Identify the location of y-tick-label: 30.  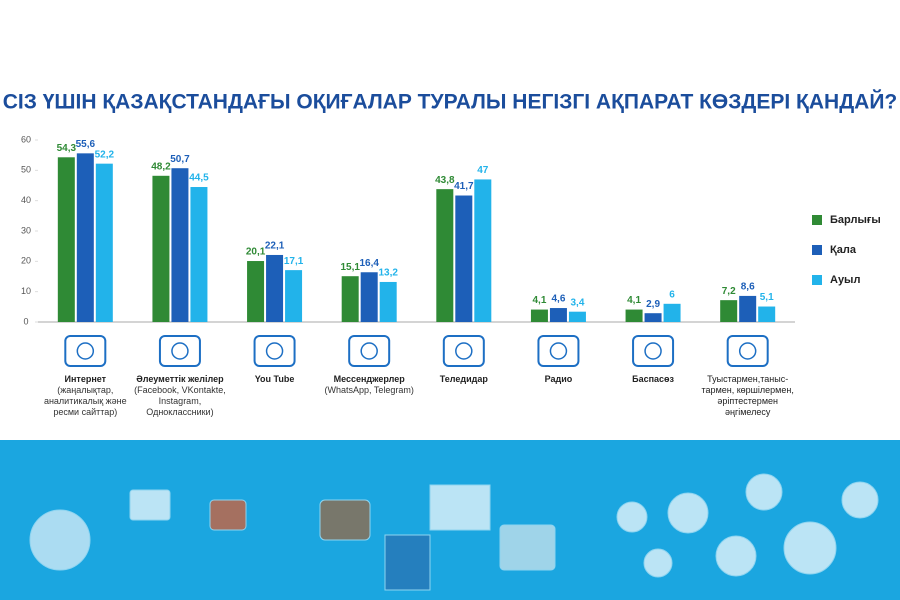
(26, 230).